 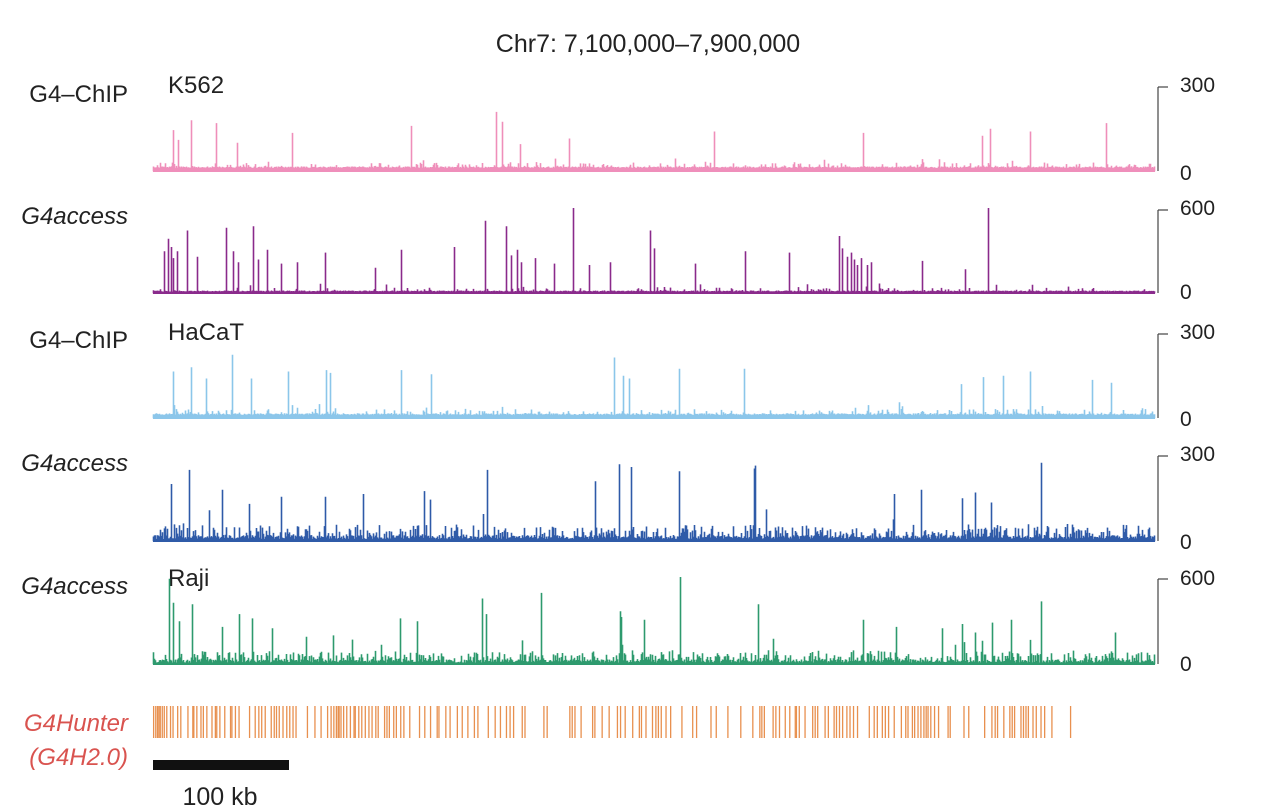 What do you see at coordinates (221, 765) in the screenshot?
I see `scale-bar-line` at bounding box center [221, 765].